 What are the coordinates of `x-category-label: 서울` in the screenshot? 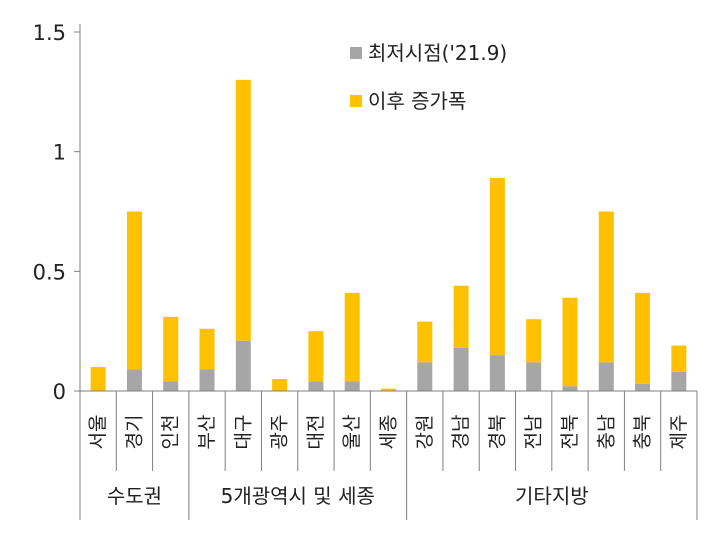 It's located at (98, 432).